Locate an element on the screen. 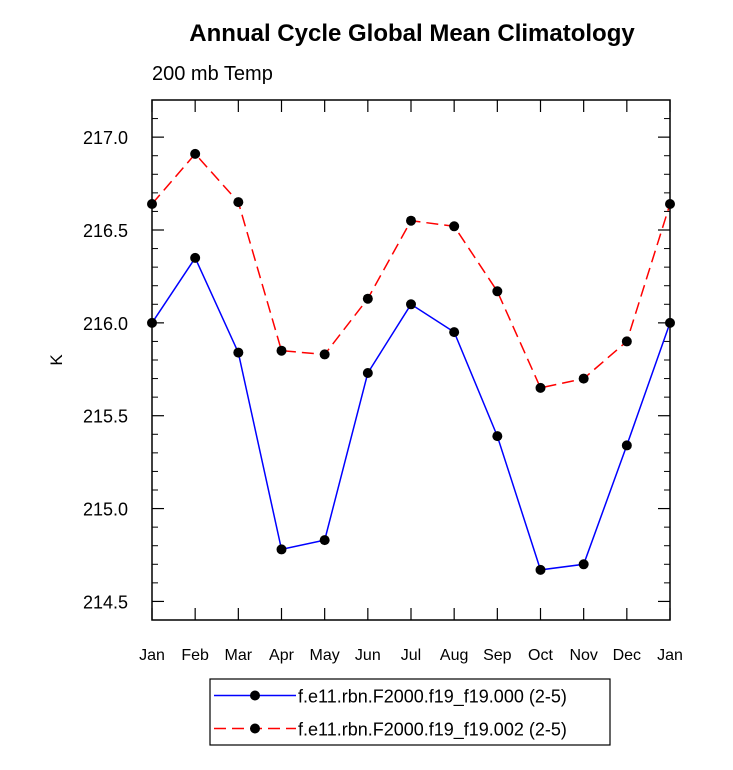 This screenshot has height=770, width=733. legend-entry-label: f.e11.rbn.F2000.f19_f19.000 (2-5) is located at coordinates (432, 697).